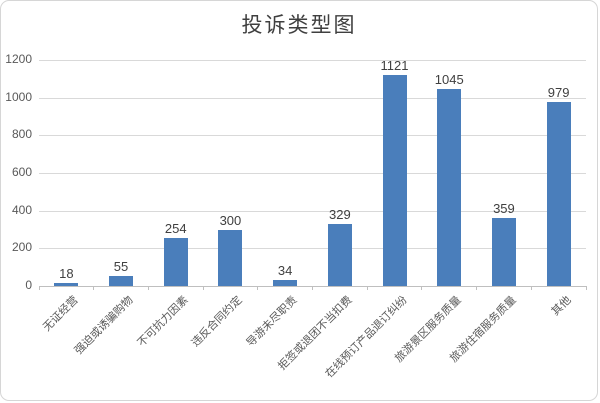 Image resolution: width=600 pixels, height=403 pixels. Describe the element at coordinates (175, 229) in the screenshot. I see `bar-value-label: 254` at that location.